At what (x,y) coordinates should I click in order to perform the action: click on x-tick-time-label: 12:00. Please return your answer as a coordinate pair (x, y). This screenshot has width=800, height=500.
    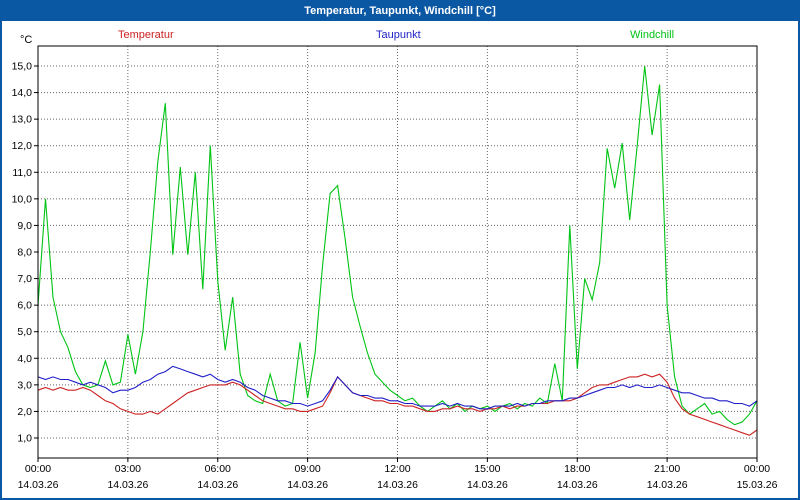
    Looking at the image, I should click on (397, 469).